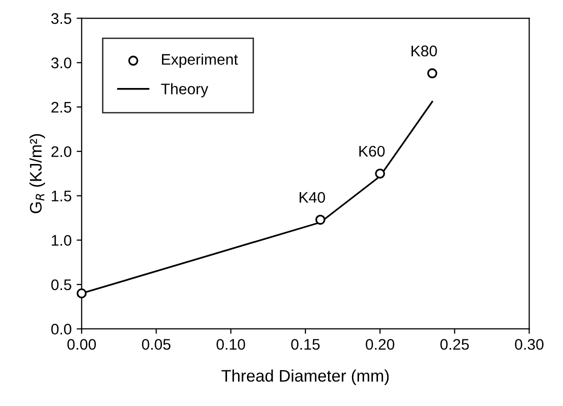 Image resolution: width=563 pixels, height=406 pixels. Describe the element at coordinates (62, 240) in the screenshot. I see `y-tick-label: 1.0` at that location.